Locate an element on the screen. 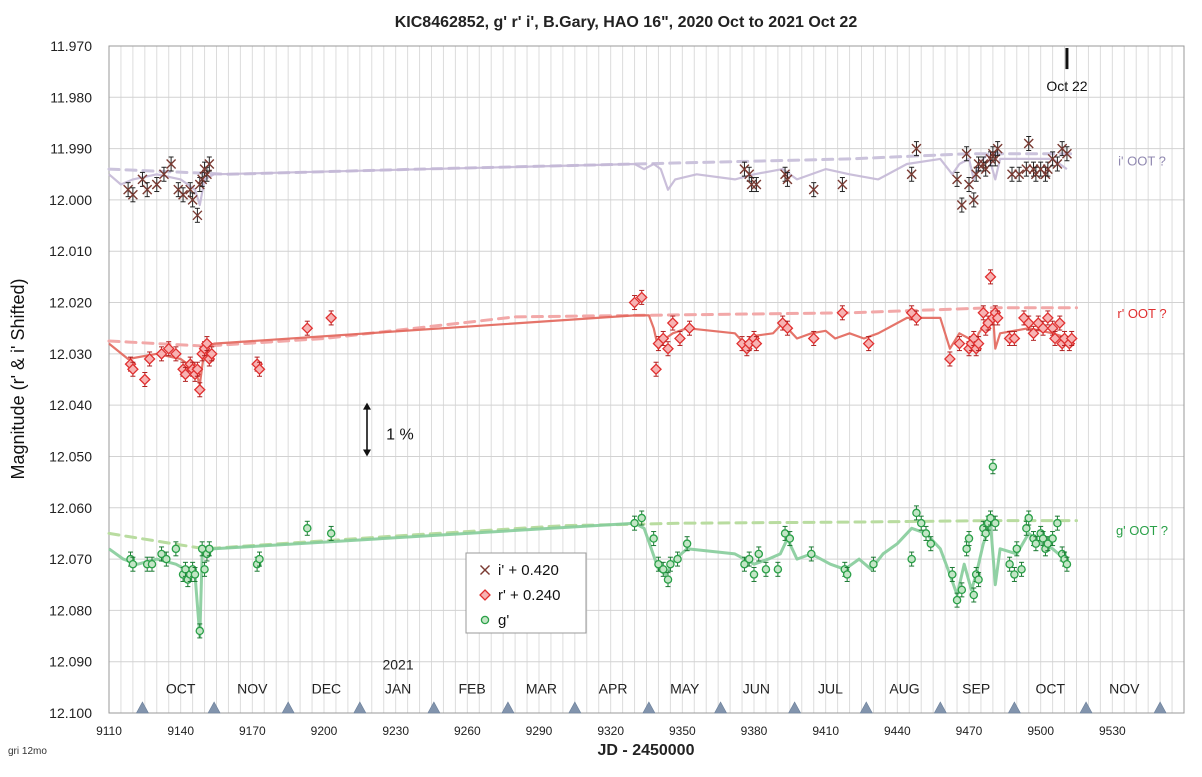 This screenshot has height=777, width=1202. y-tick-label: 11.990 is located at coordinates (71, 149).